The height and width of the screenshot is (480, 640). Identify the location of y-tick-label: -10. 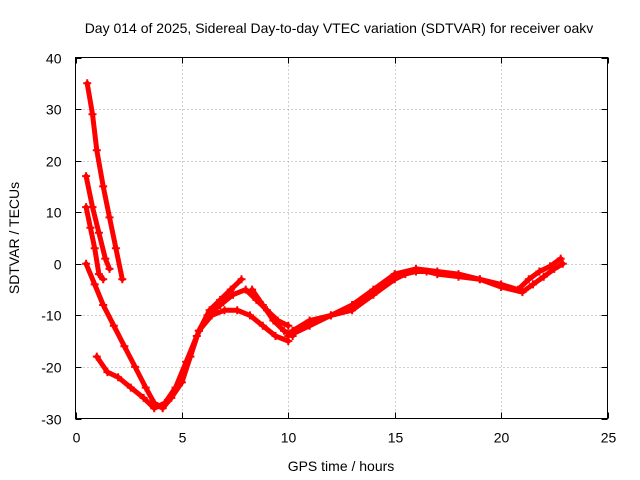
(51, 316).